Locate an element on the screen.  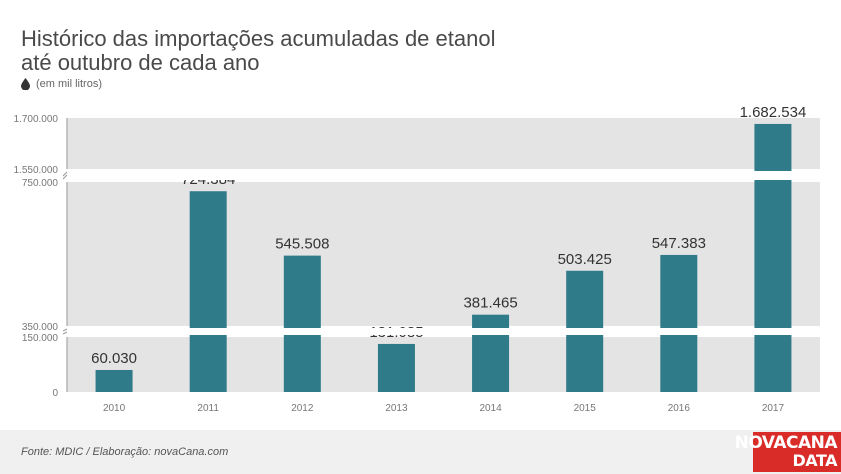
unit-text: (em mil litros) is located at coordinates (69, 84).